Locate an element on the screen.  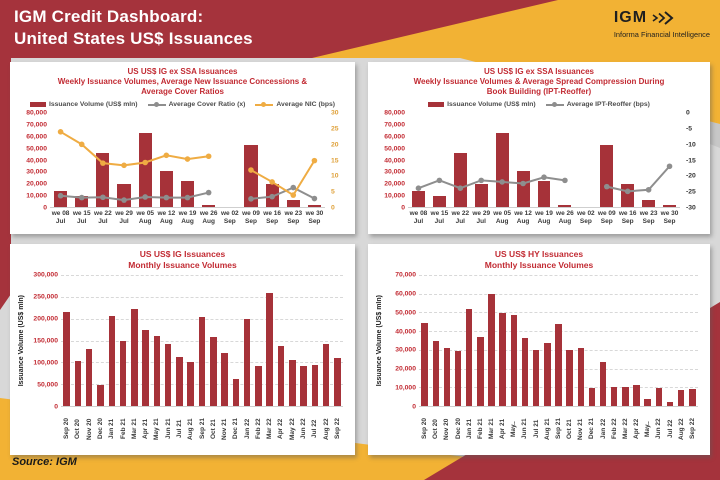
y-axis-tick: 80,000 is located at coordinates (36, 113).